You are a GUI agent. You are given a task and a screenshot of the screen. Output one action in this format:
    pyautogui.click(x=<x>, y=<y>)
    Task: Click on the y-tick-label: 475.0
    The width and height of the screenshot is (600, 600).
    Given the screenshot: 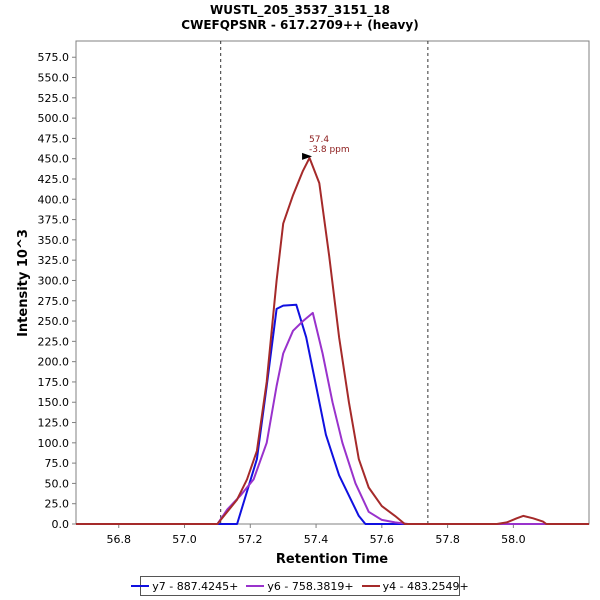 What is the action you would take?
    pyautogui.click(x=54, y=138)
    